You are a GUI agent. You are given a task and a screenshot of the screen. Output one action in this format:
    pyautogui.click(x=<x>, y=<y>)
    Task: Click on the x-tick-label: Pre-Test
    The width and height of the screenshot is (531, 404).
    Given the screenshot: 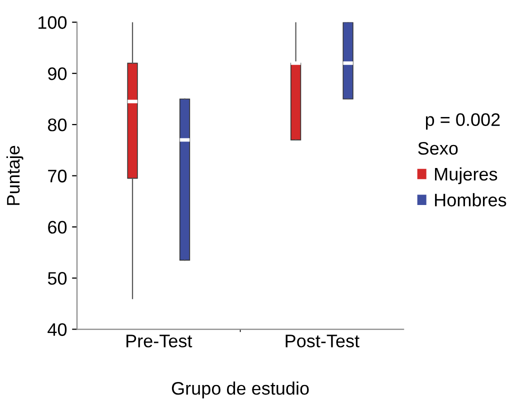 What is the action you would take?
    pyautogui.click(x=159, y=341)
    